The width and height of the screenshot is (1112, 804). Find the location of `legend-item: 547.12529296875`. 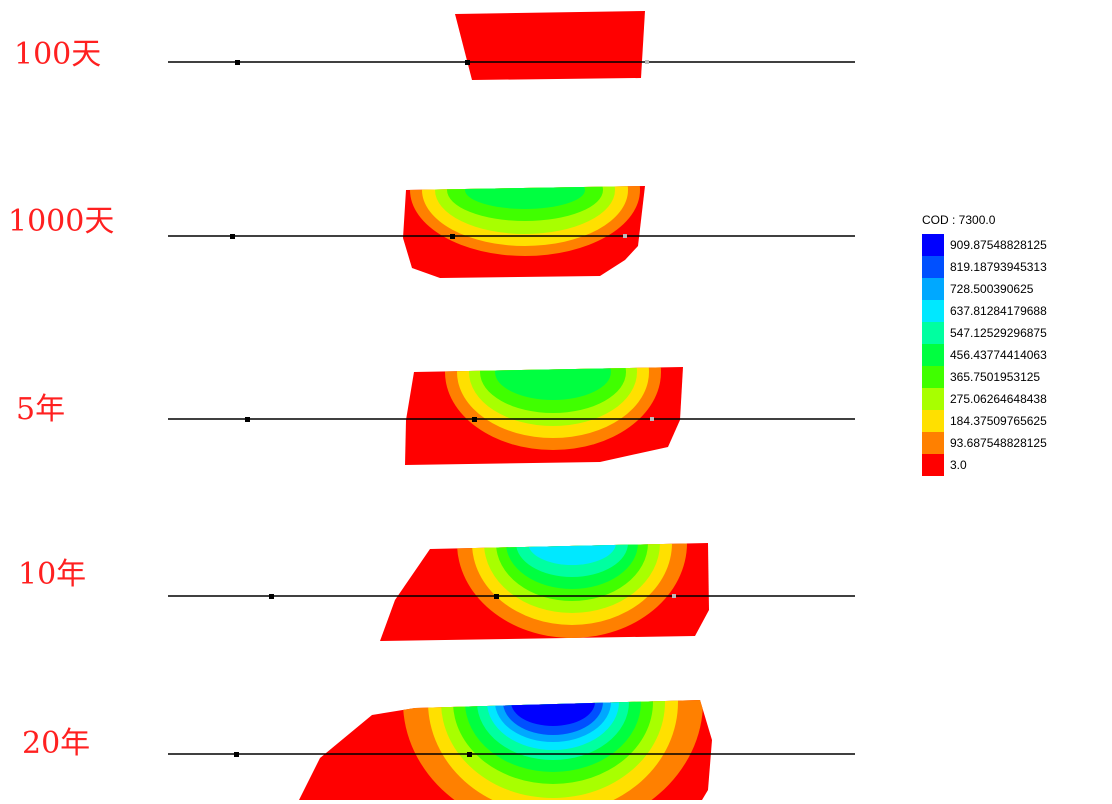

legend-item: 547.12529296875 is located at coordinates (984, 333).